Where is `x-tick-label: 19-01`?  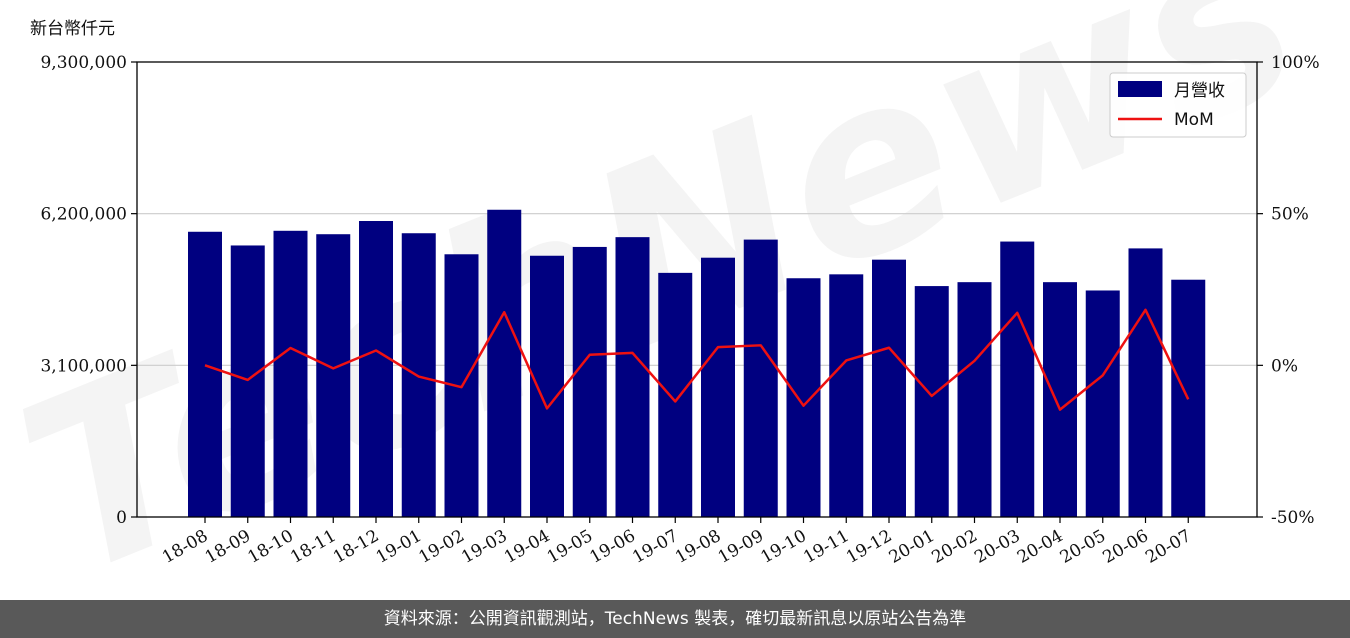 x-tick-label: 19-01 is located at coordinates (399, 547).